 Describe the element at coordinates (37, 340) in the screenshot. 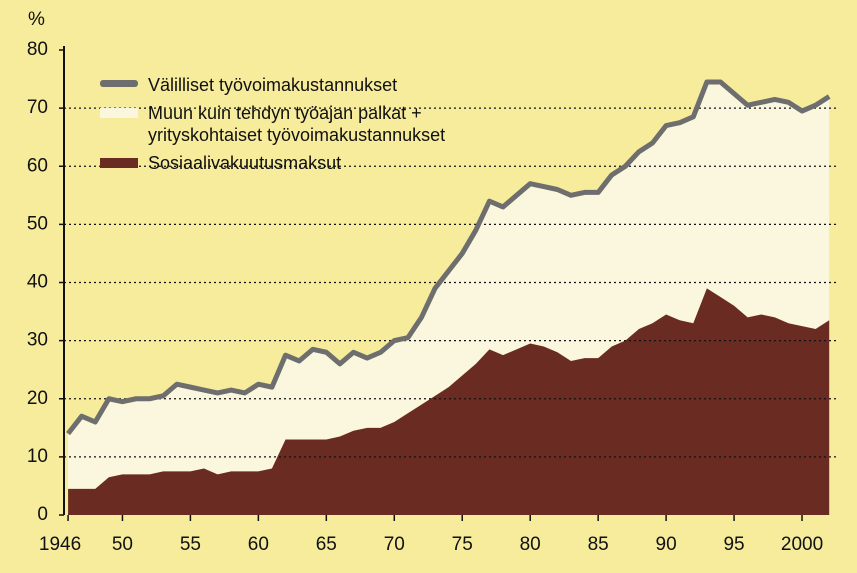

I see `y-tick-label: 30` at that location.